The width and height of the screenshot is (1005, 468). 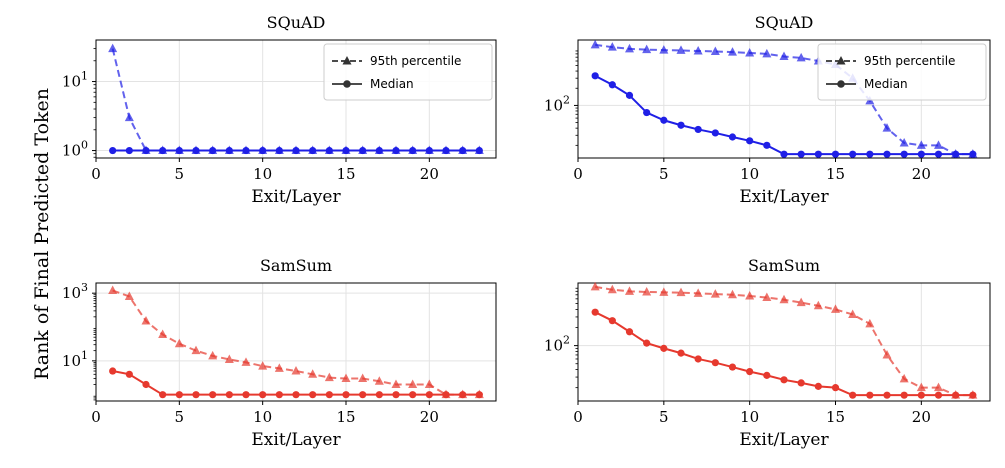 I want to click on y-tick-label: 10¹, so click(x=75, y=80).